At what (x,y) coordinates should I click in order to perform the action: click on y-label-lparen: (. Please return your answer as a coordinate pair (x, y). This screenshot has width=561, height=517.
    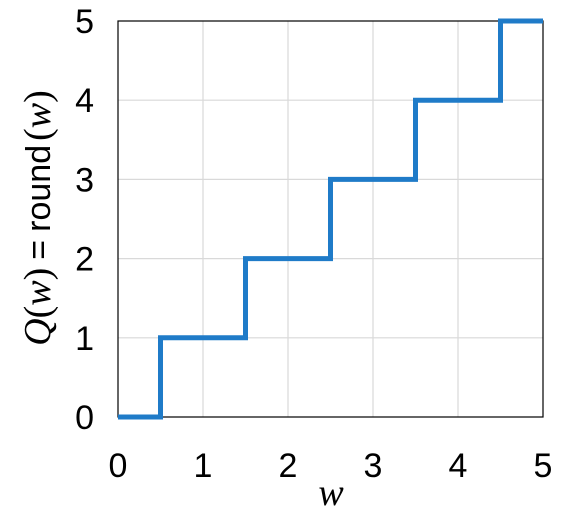
    Looking at the image, I should click on (38, 312).